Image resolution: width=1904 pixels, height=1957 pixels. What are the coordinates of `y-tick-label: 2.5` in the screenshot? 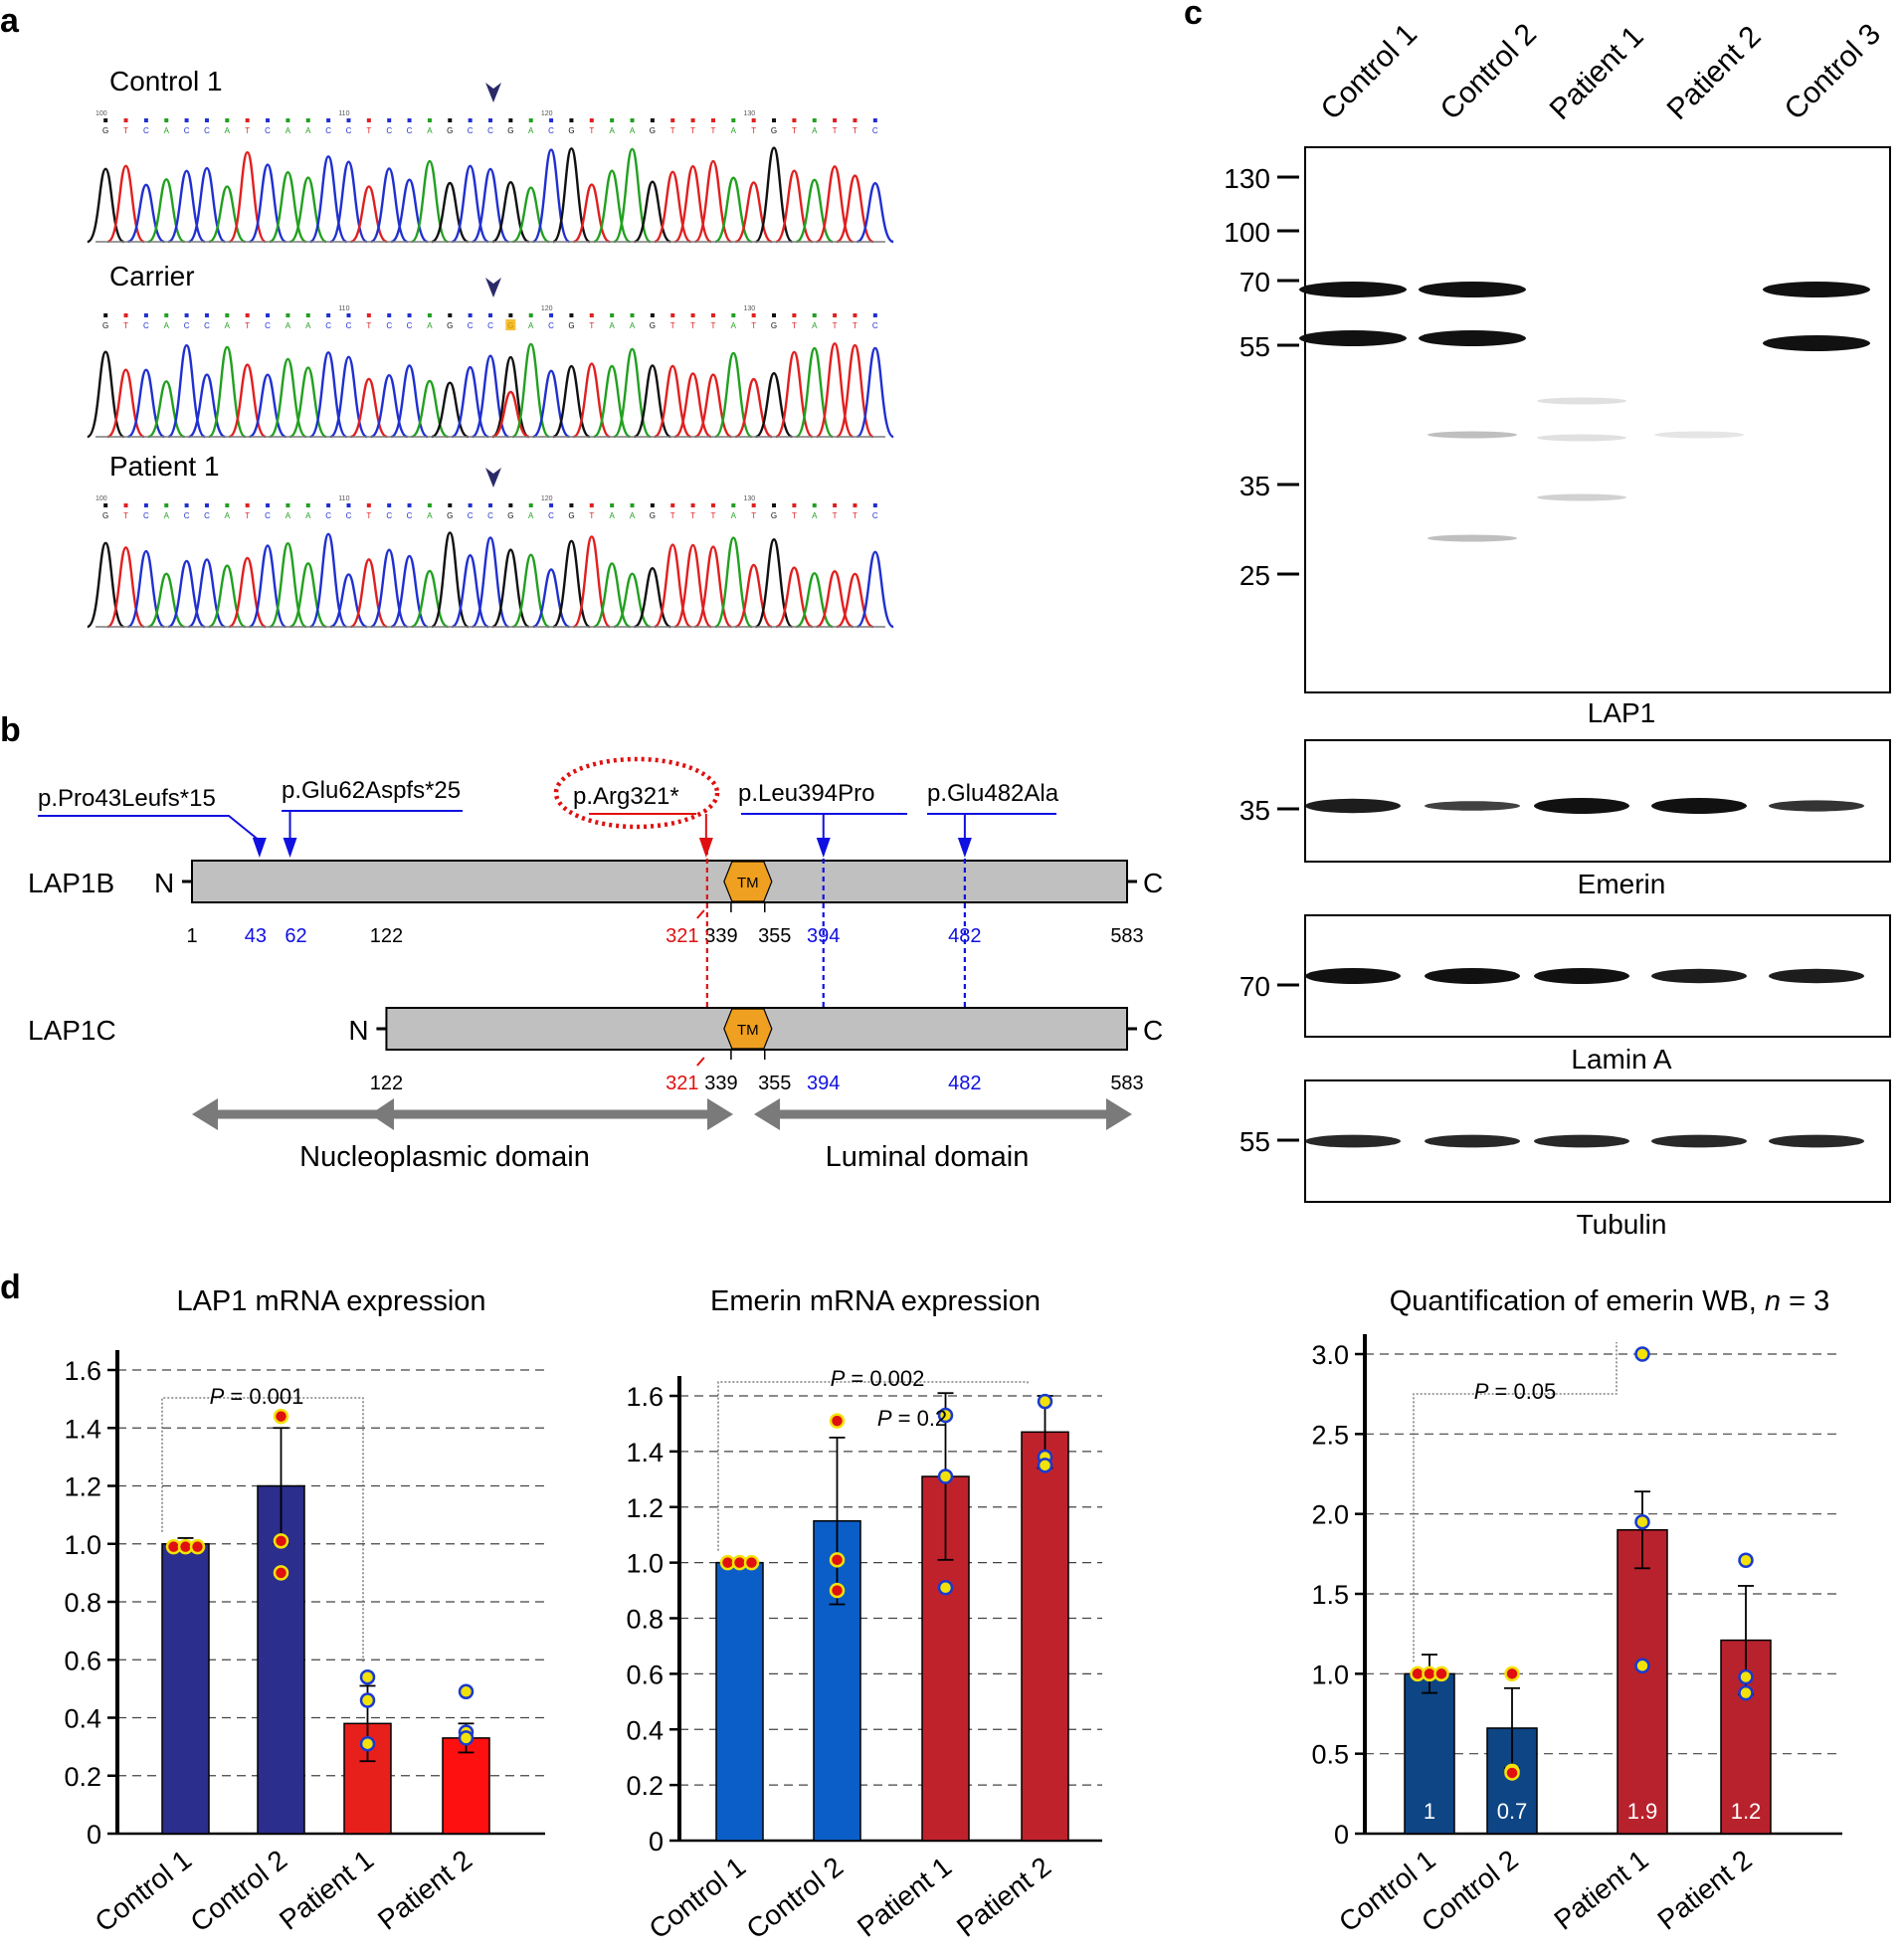 It's located at (1330, 1435).